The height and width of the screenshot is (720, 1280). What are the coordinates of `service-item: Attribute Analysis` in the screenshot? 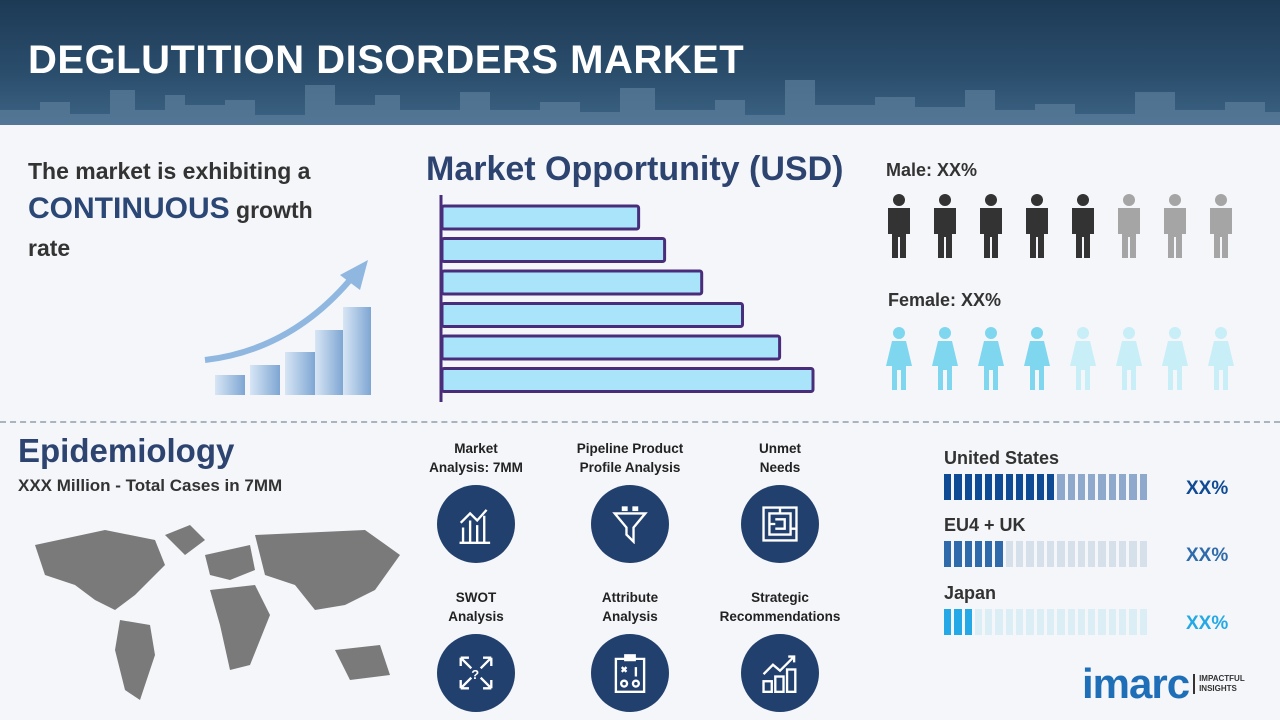 It's located at (630, 650).